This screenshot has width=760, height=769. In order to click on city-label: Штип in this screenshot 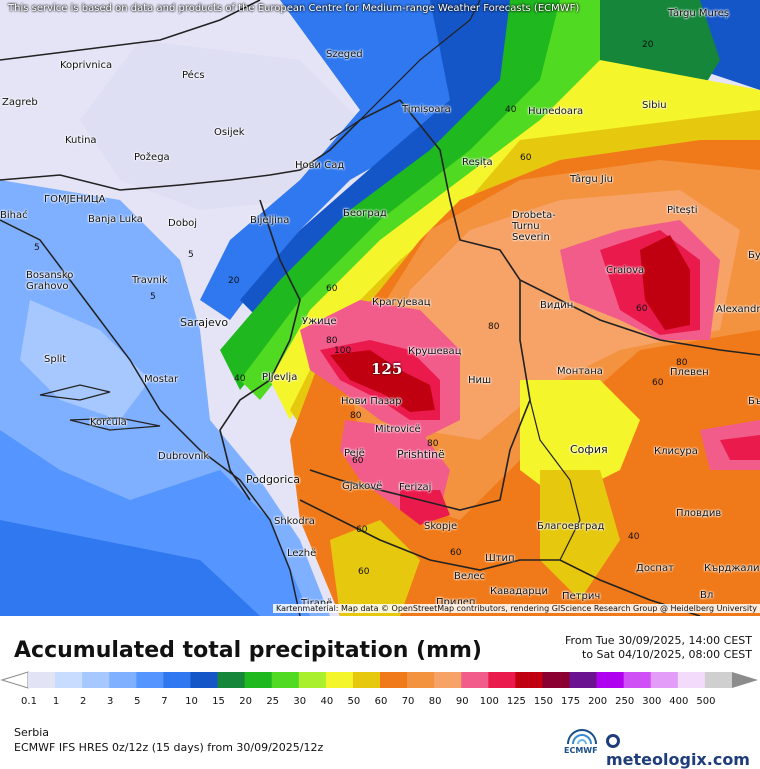, I will do `click(500, 558)`.